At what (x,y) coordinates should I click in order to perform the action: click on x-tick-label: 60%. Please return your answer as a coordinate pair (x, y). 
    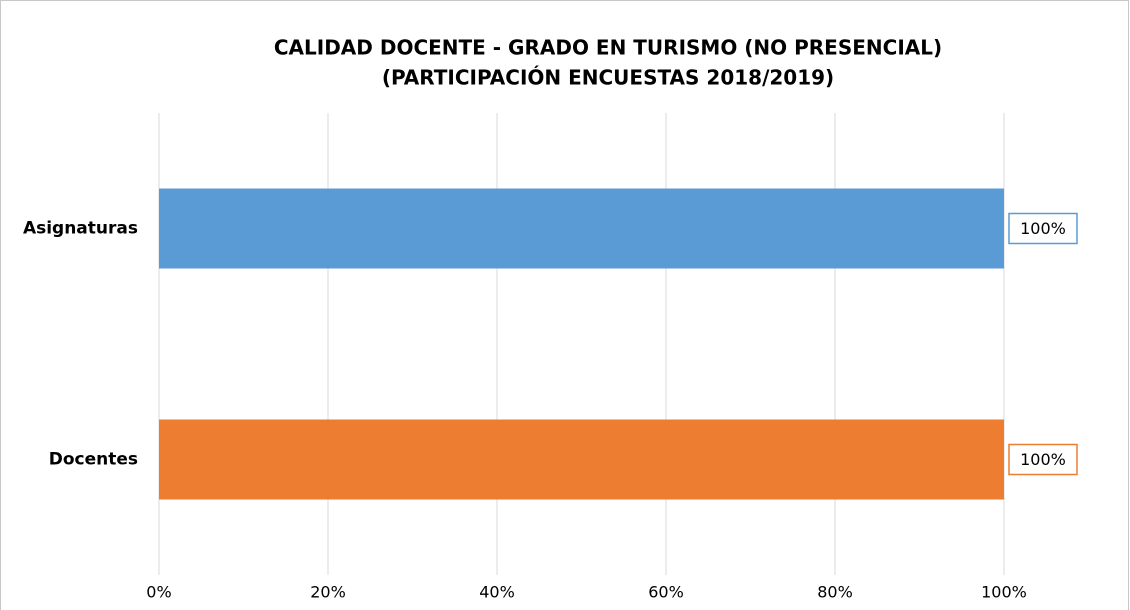
    Looking at the image, I should click on (666, 592).